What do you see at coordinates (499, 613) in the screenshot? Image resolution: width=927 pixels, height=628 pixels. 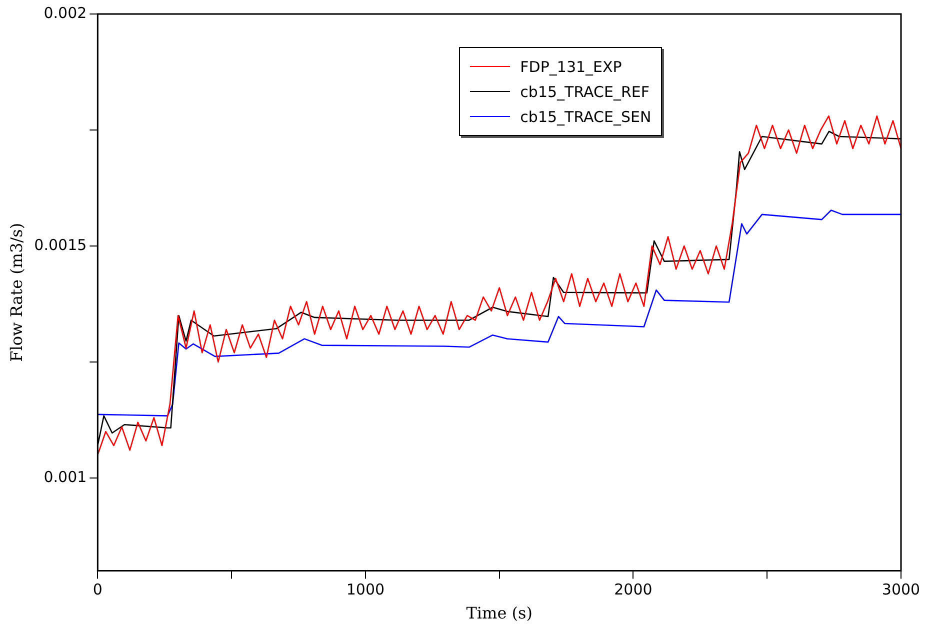 I see `x-axis-title: Time (s)` at bounding box center [499, 613].